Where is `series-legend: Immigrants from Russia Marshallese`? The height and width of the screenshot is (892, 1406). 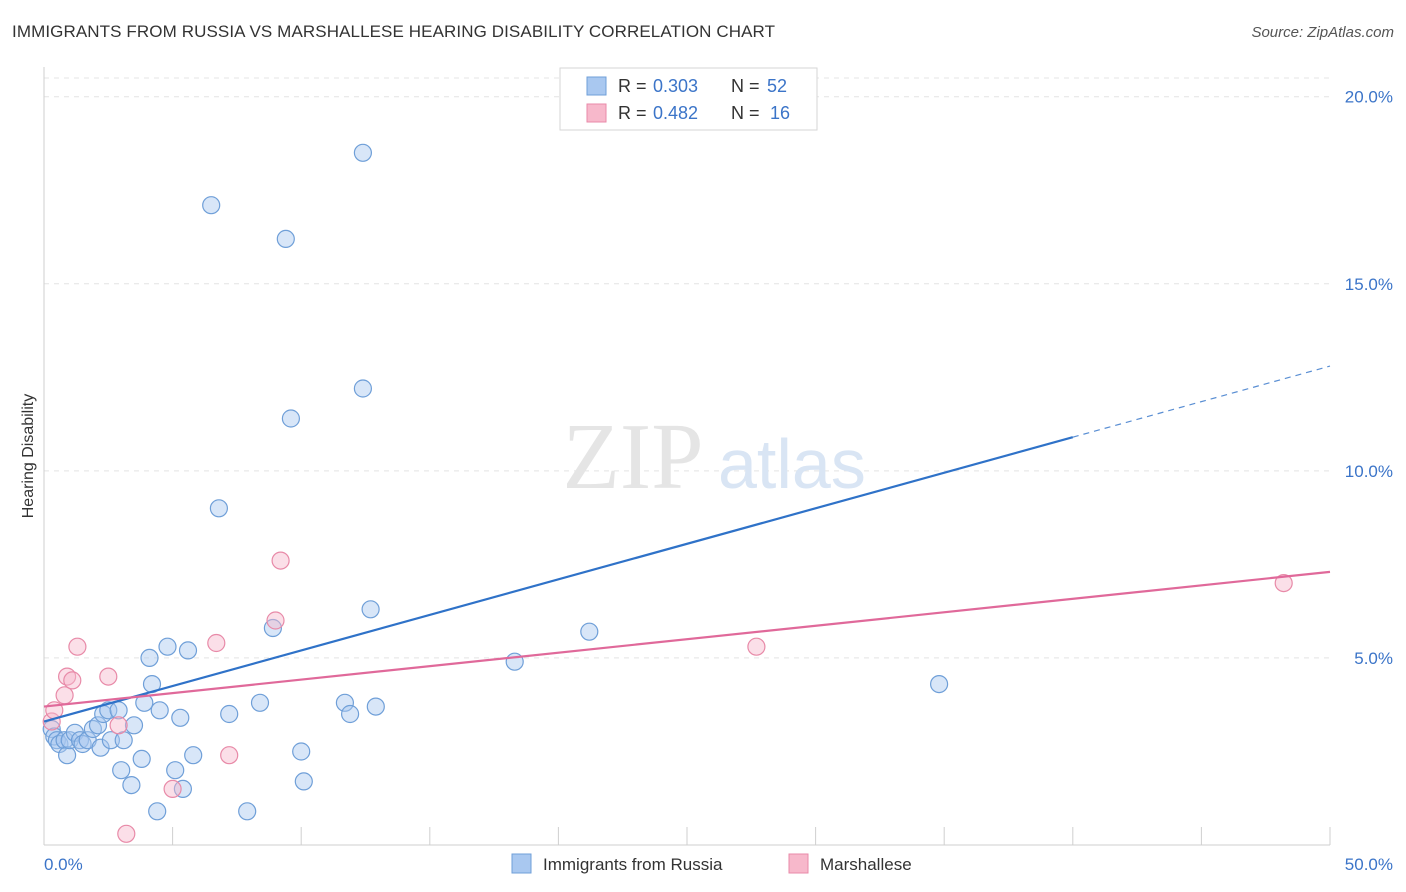
series-legend: Immigrants from Russia Marshallese is located at coordinates (711, 863).